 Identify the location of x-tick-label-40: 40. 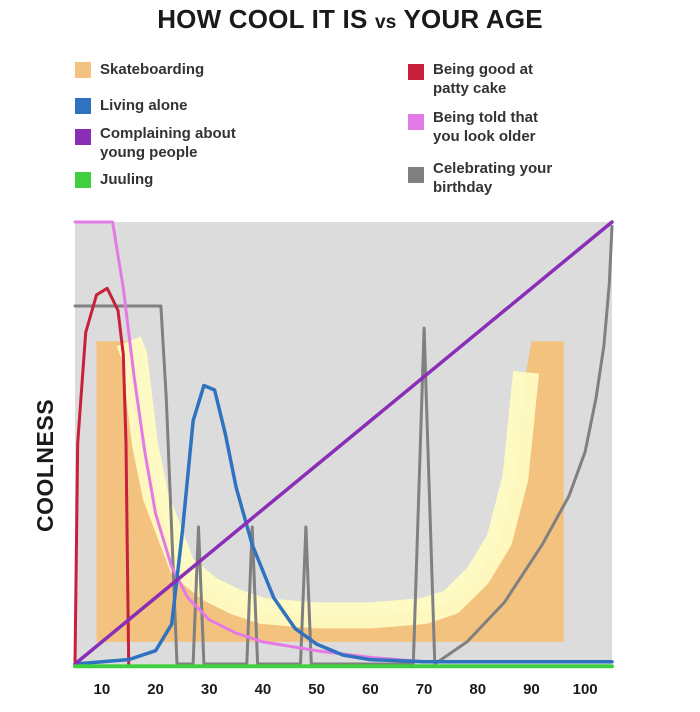
(263, 689).